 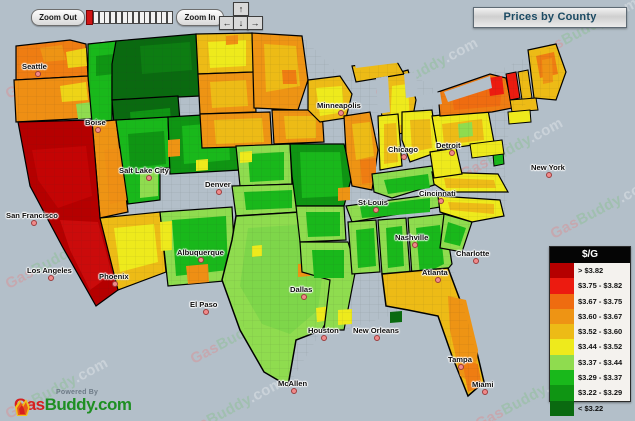 What do you see at coordinates (600, 393) in the screenshot?
I see `legend-label: $3.22 - $3.29` at bounding box center [600, 393].